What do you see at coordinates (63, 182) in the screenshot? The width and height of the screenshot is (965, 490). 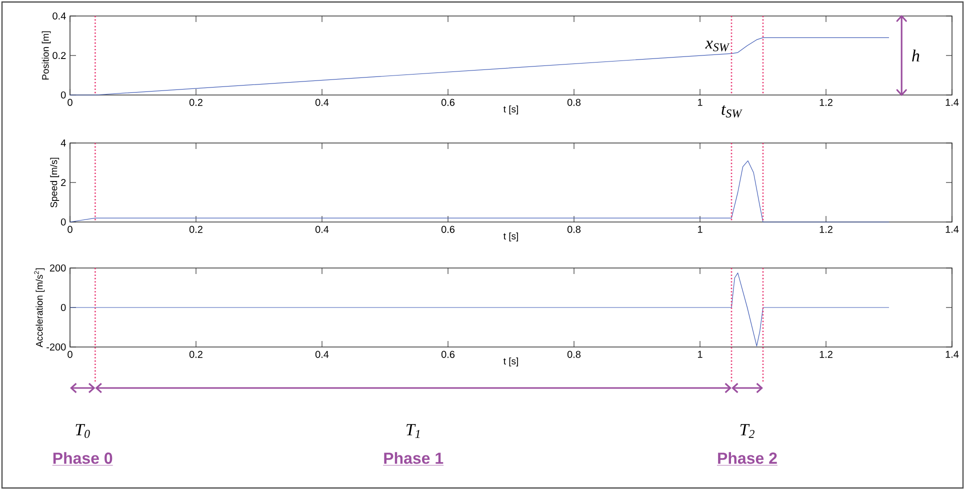 I see `y-tick-label: 2` at bounding box center [63, 182].